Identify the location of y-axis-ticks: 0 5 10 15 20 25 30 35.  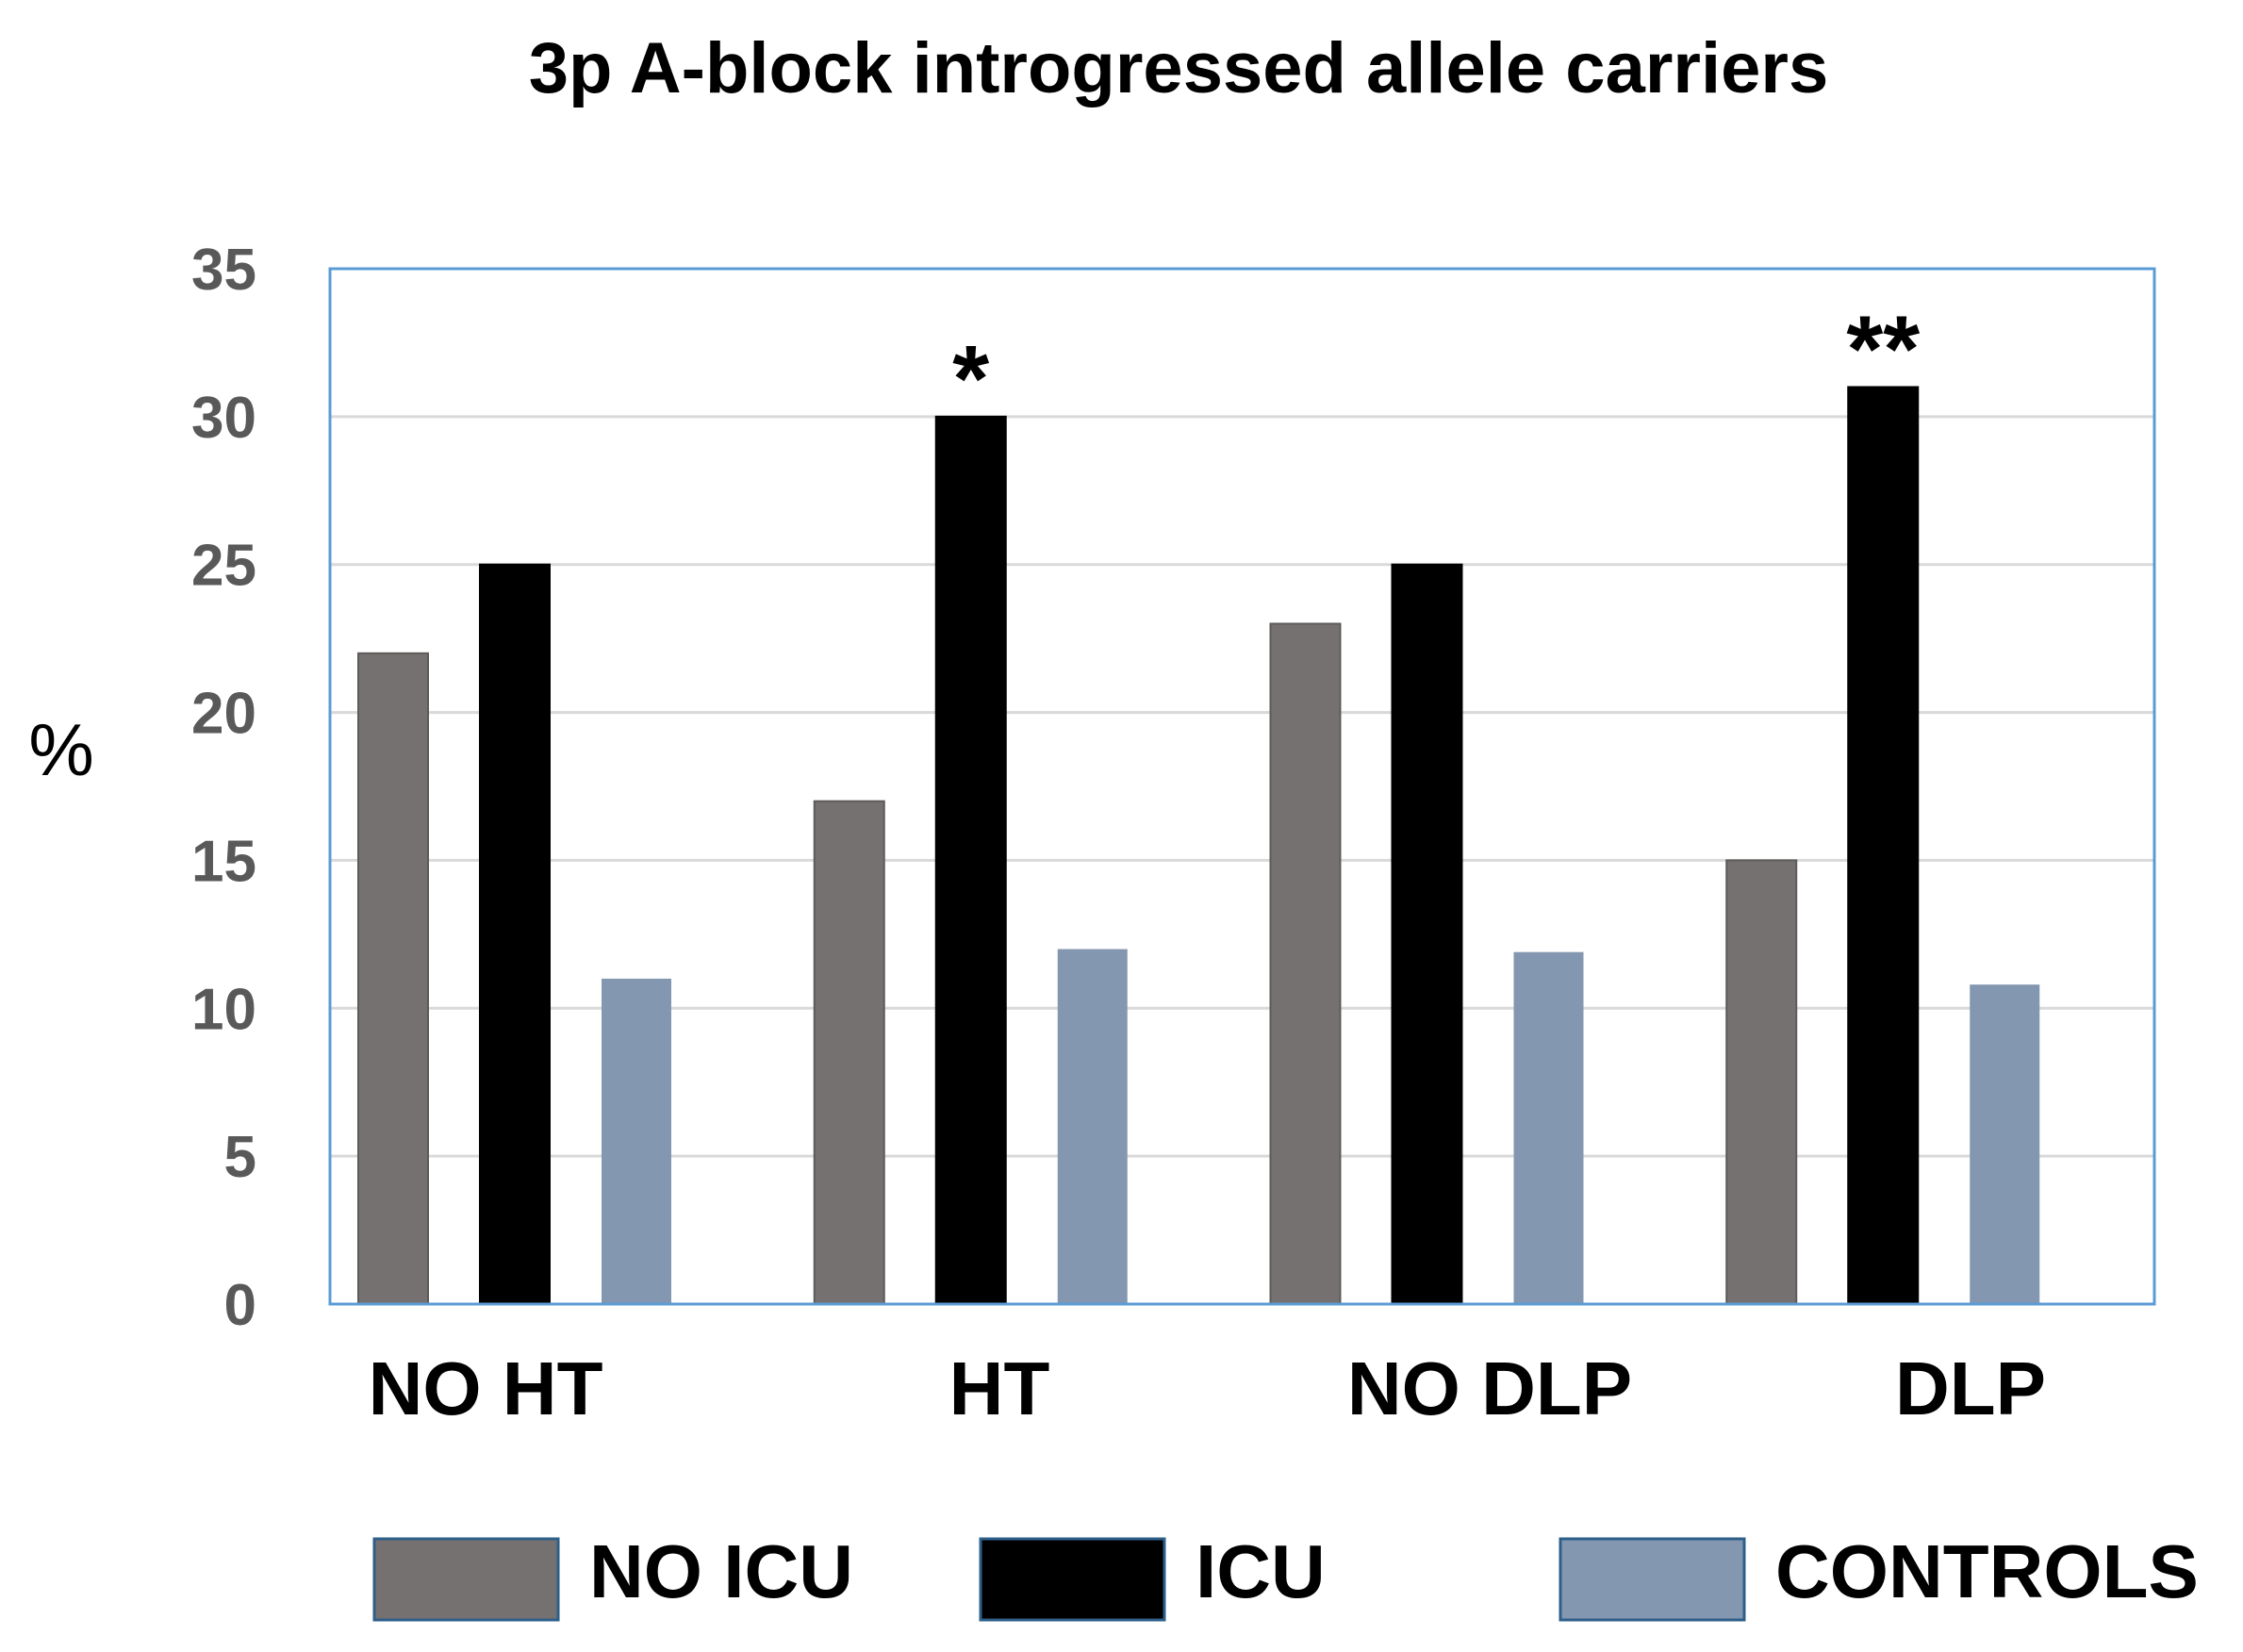
(223, 788).